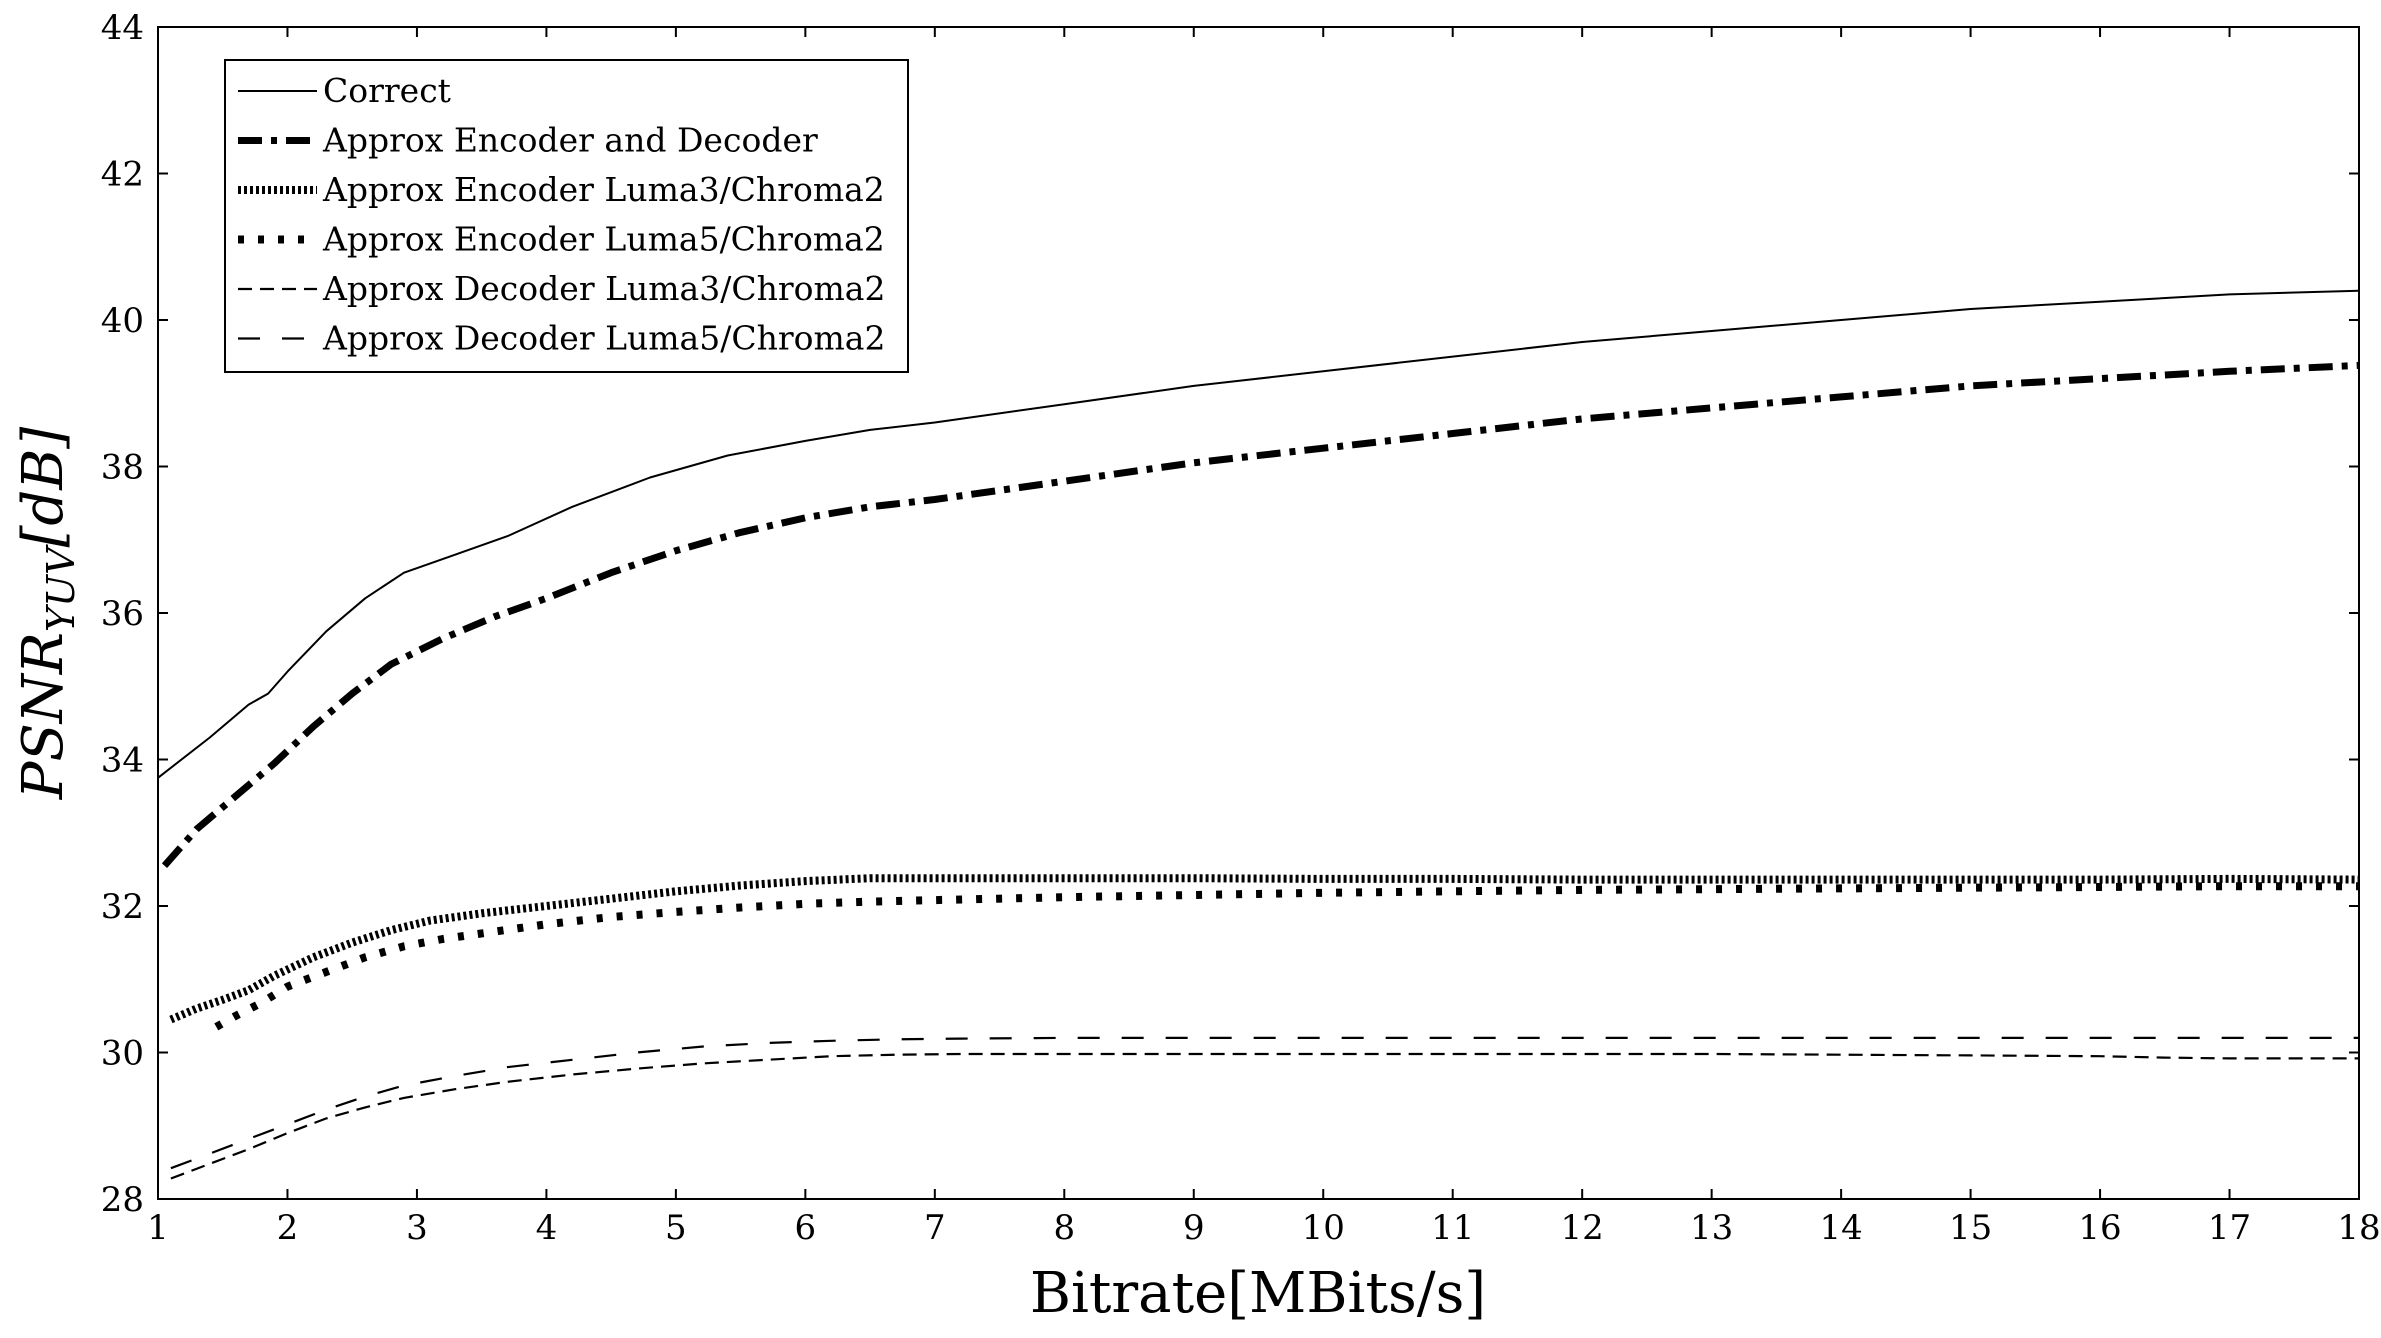 This screenshot has height=1338, width=2381. Describe the element at coordinates (43, 716) in the screenshot. I see `y-axis-title-main: PSNR` at that location.